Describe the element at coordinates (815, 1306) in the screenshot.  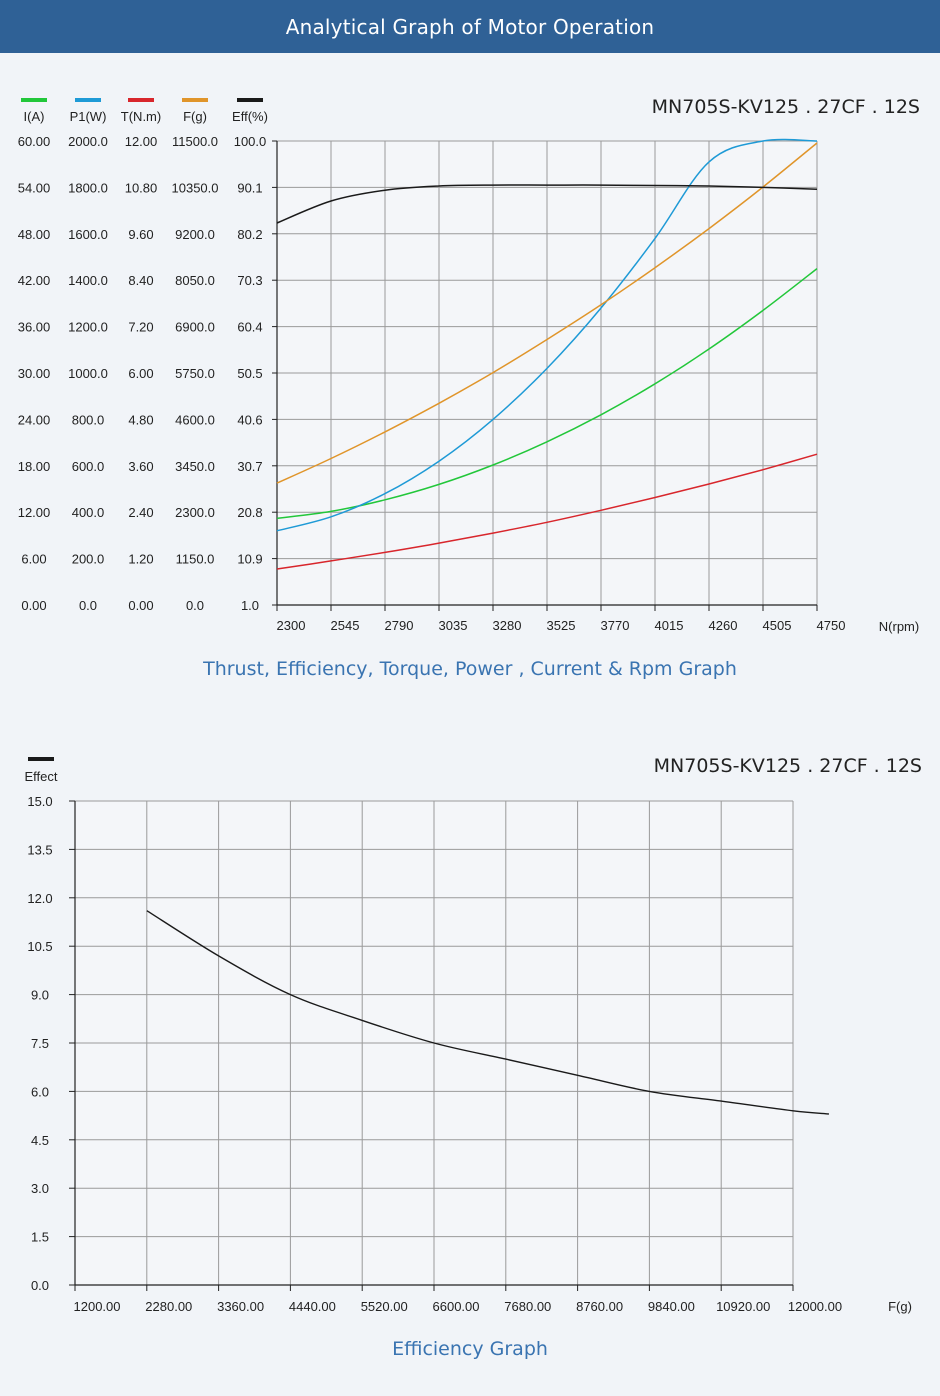
I see `x-tick-label: 12000.00` at that location.